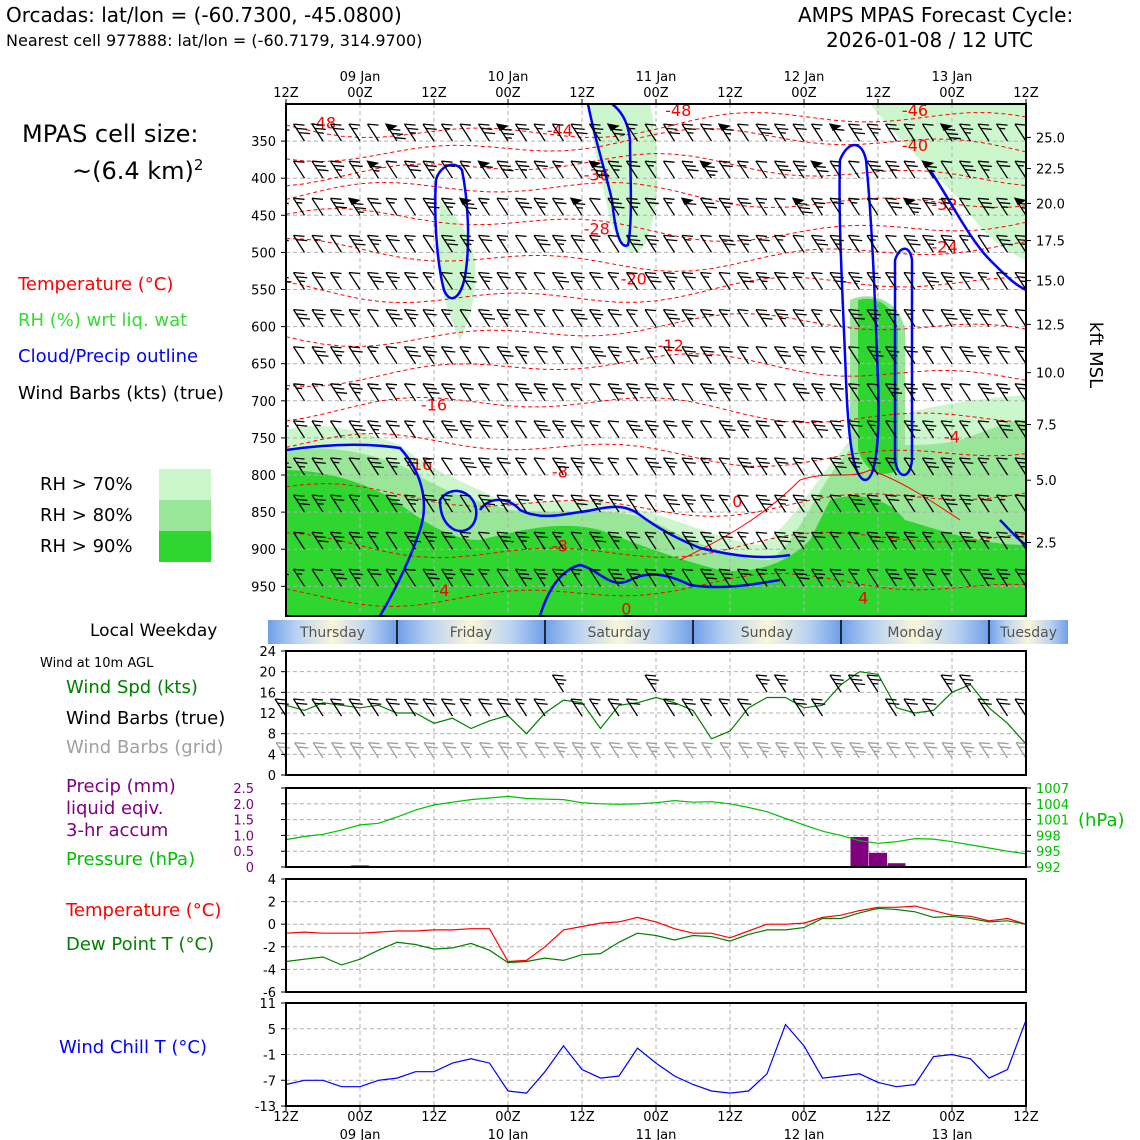 This screenshot has height=1140, width=1140. Describe the element at coordinates (730, 1117) in the screenshot. I see `time-tick-label: 12Z` at that location.